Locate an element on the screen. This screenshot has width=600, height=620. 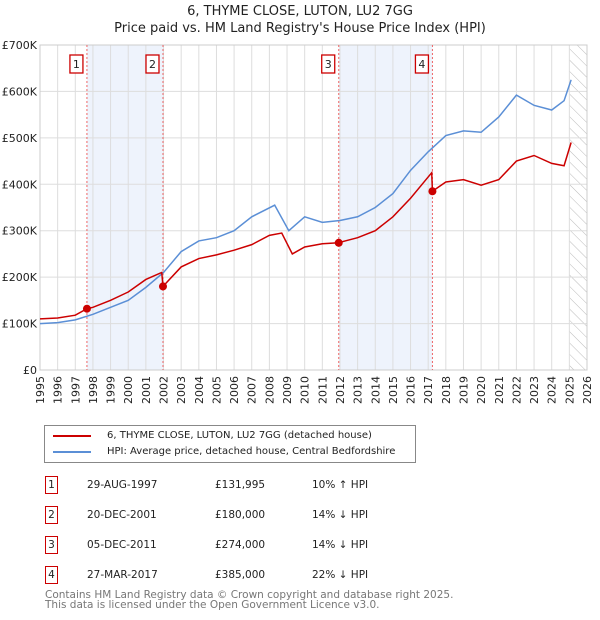
sale-marker-box: 2 is located at coordinates (51, 515).